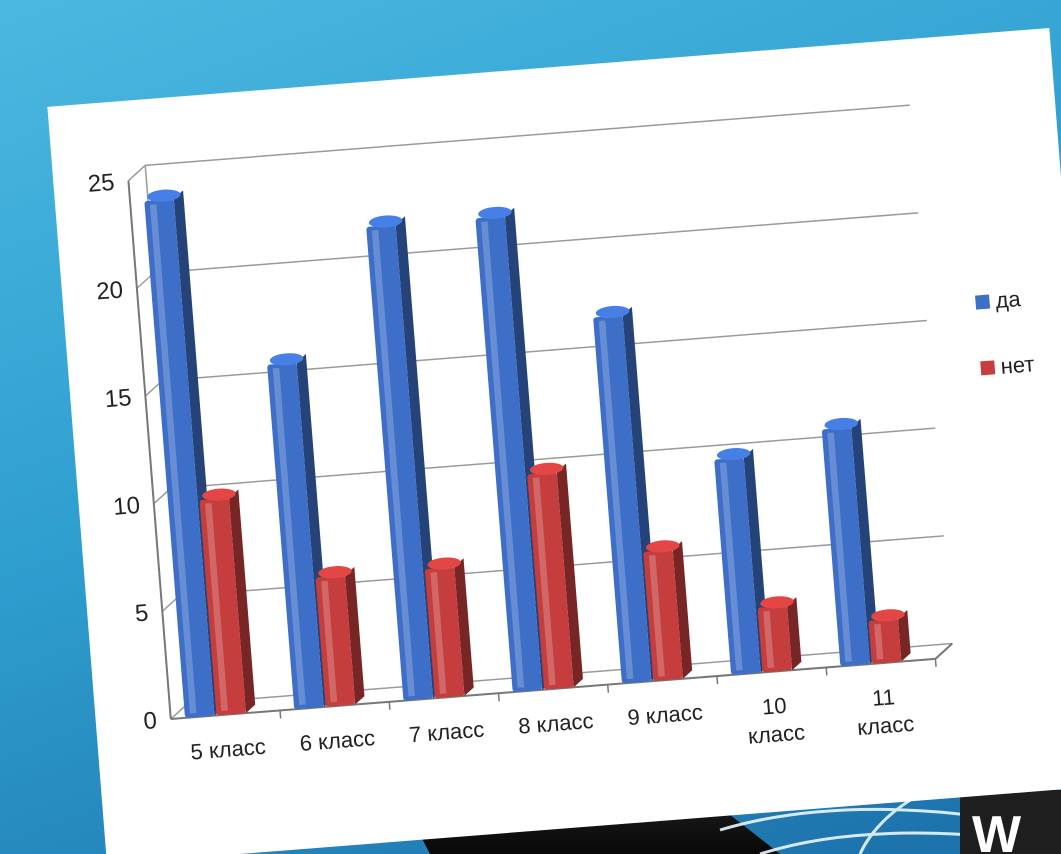 The height and width of the screenshot is (854, 1061). I want to click on x-tick-label: 5 класс, so click(228, 749).